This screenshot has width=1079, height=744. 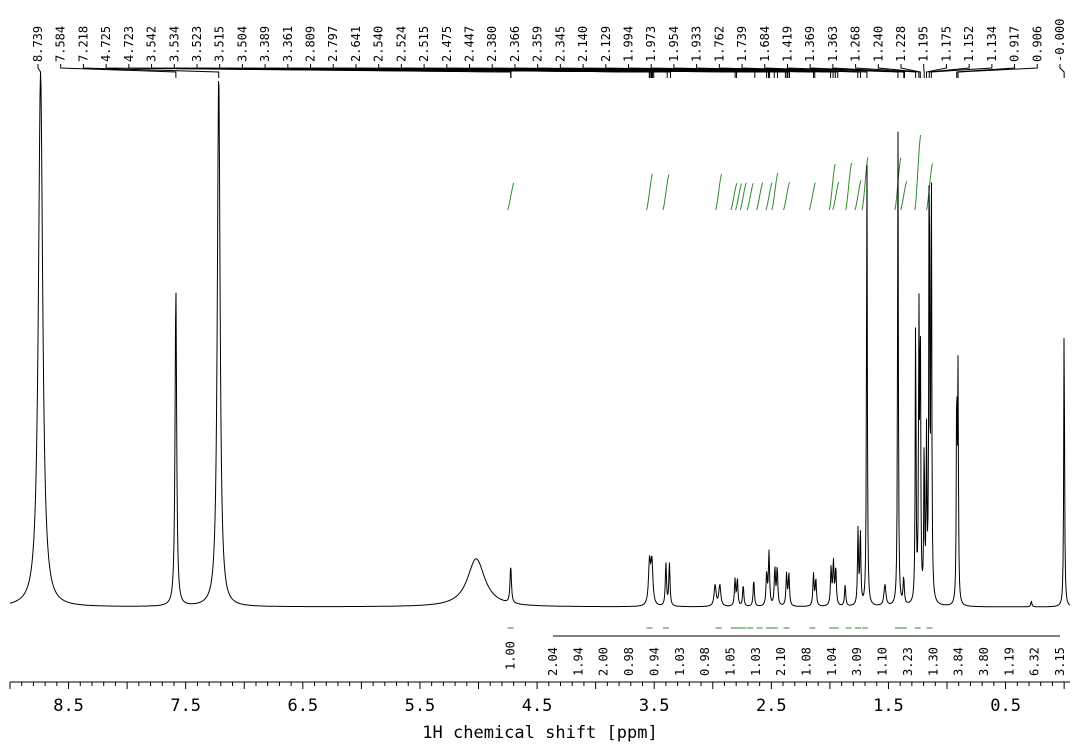 What do you see at coordinates (197, 44) in the screenshot?
I see `peak-label: 3.523` at bounding box center [197, 44].